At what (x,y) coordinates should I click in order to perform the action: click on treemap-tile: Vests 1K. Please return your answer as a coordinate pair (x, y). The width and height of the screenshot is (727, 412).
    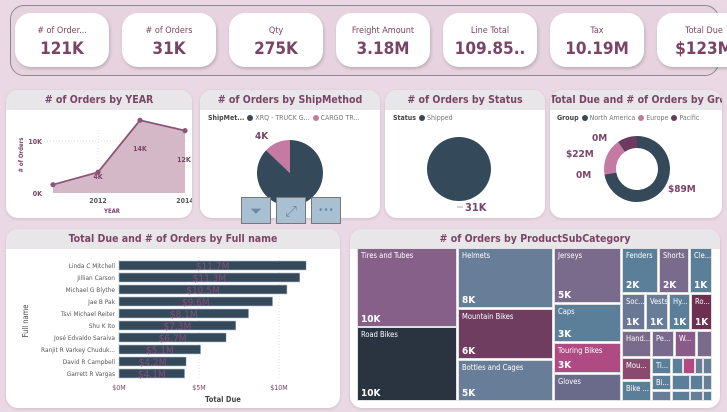
    Looking at the image, I should click on (657, 312).